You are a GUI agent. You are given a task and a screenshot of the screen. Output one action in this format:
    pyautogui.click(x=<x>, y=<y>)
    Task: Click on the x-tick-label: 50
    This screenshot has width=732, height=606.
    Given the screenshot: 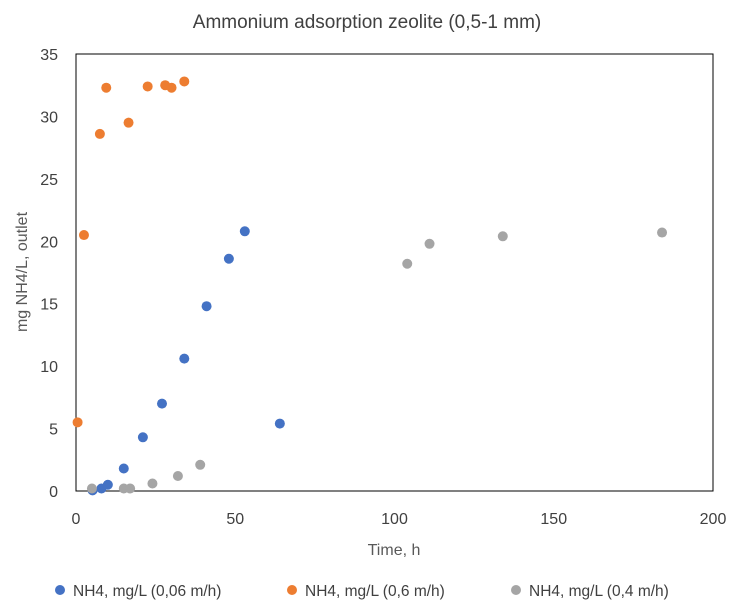 What is the action you would take?
    pyautogui.click(x=235, y=519)
    